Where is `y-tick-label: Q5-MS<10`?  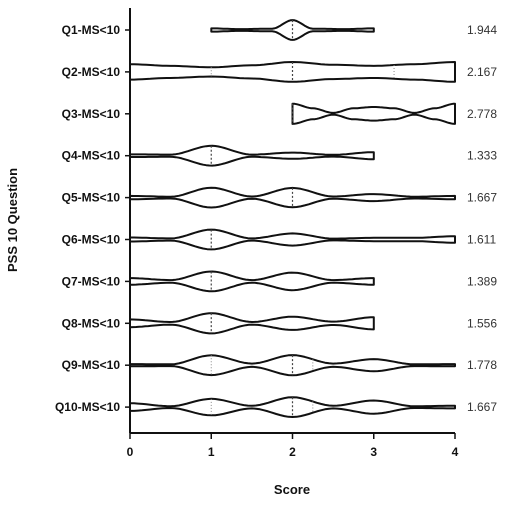
y-tick-label: Q5-MS<10 is located at coordinates (91, 198).